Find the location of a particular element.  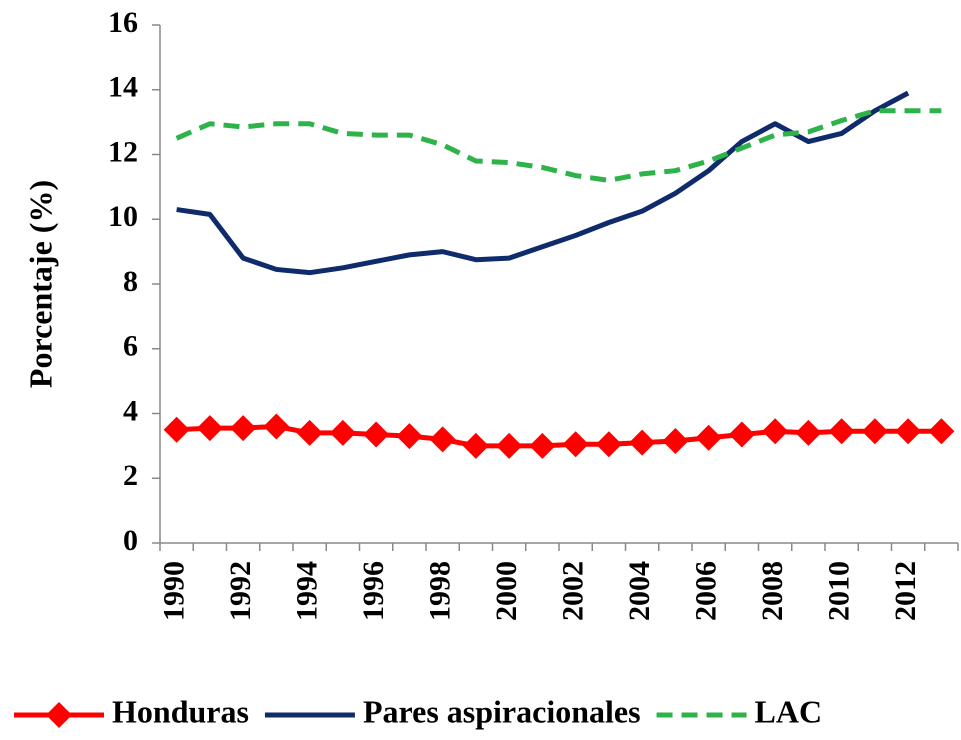

x-tick-label: 2010 is located at coordinates (839, 591).